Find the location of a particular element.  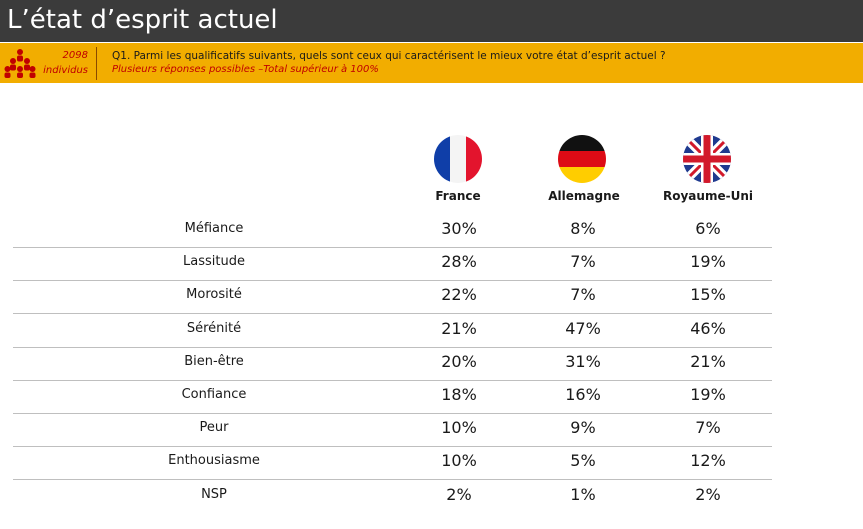

value-cell: 20% is located at coordinates (459, 361).